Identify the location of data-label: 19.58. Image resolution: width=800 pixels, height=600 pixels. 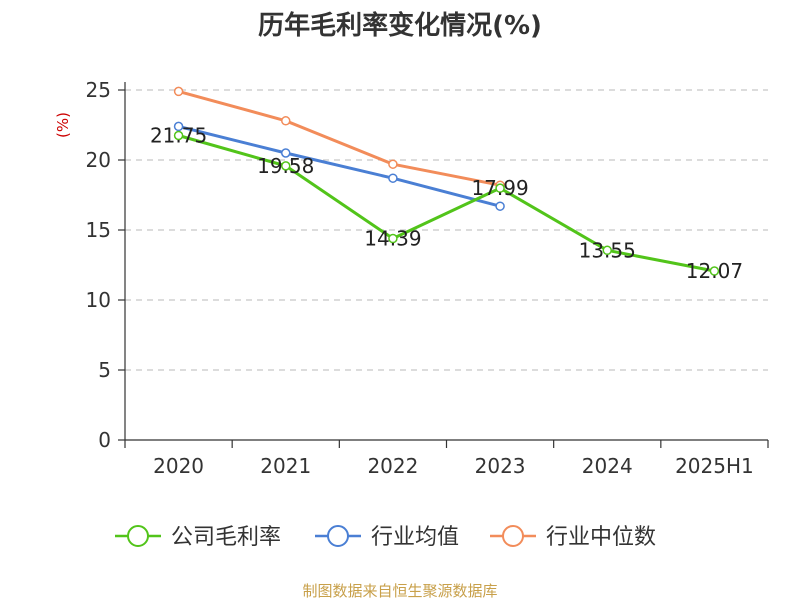
(285, 166).